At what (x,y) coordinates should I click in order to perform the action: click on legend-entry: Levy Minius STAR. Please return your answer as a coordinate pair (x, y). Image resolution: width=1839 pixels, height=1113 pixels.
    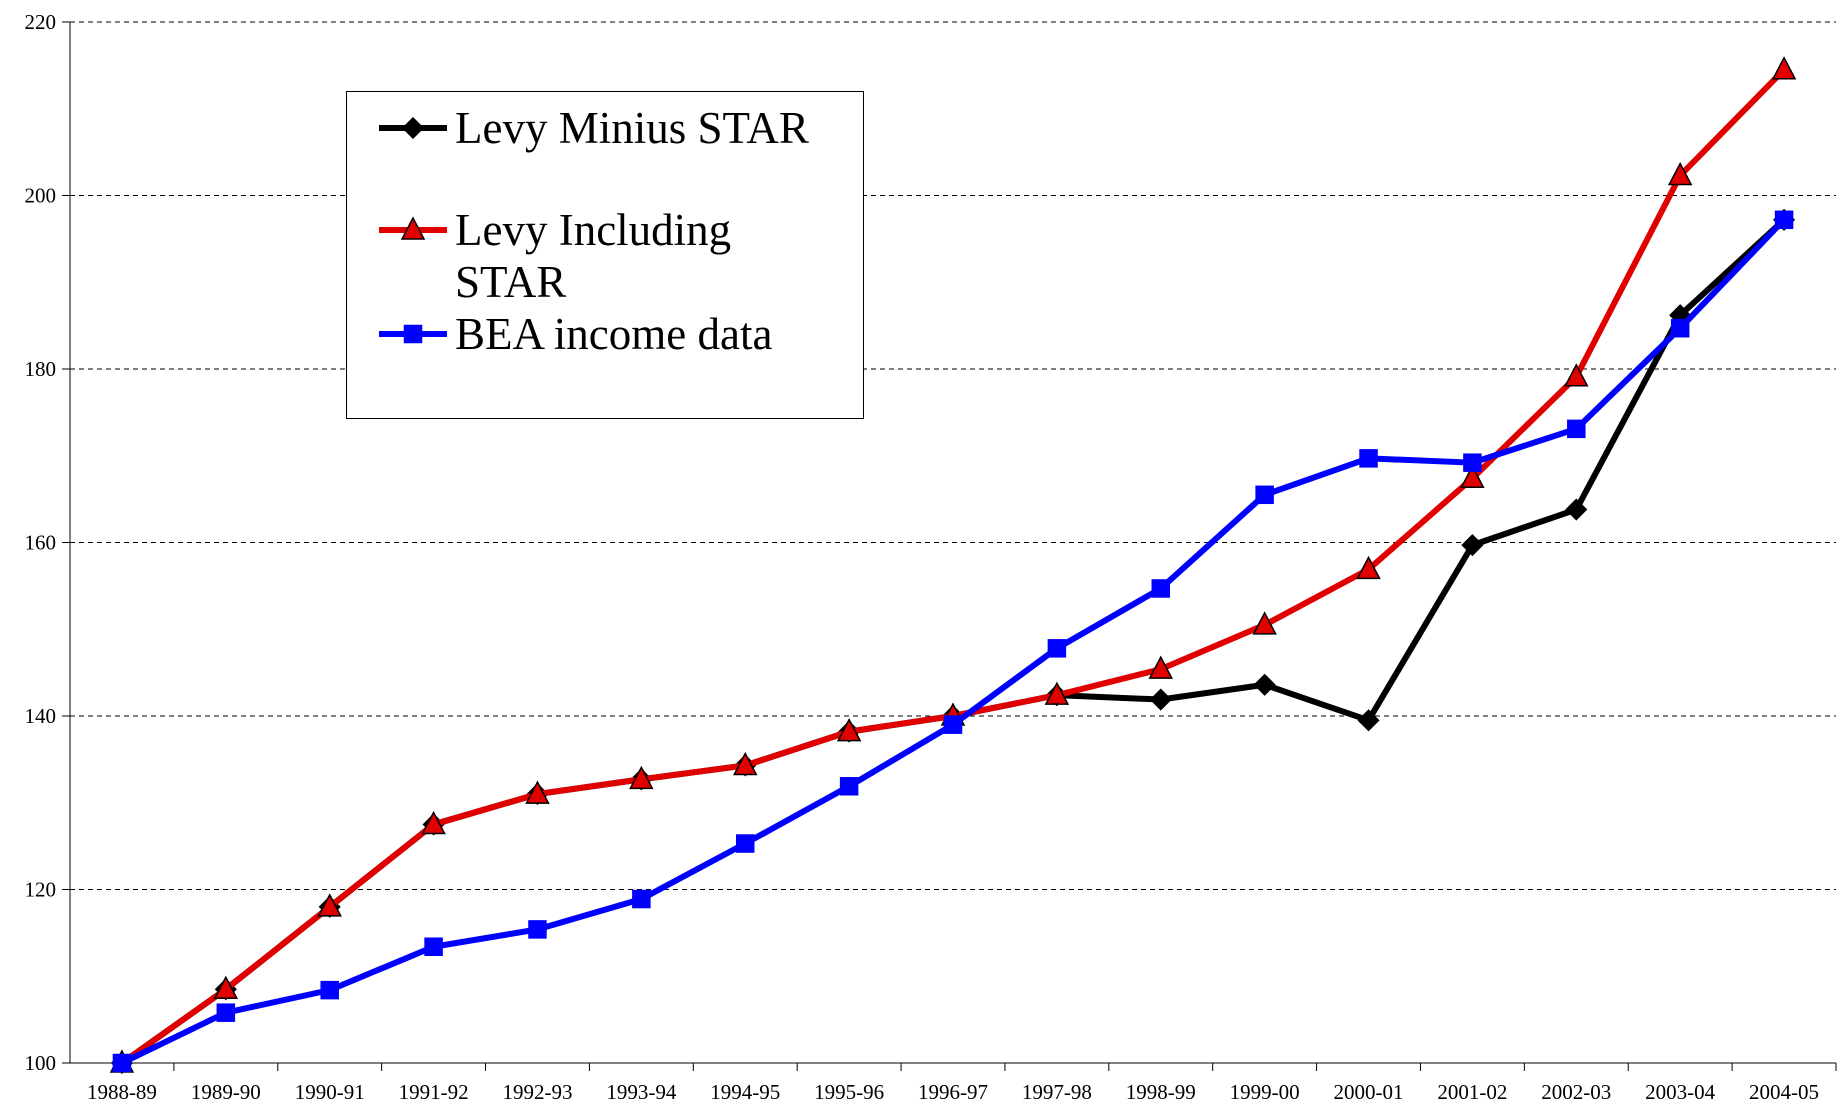
    Looking at the image, I should click on (610, 128).